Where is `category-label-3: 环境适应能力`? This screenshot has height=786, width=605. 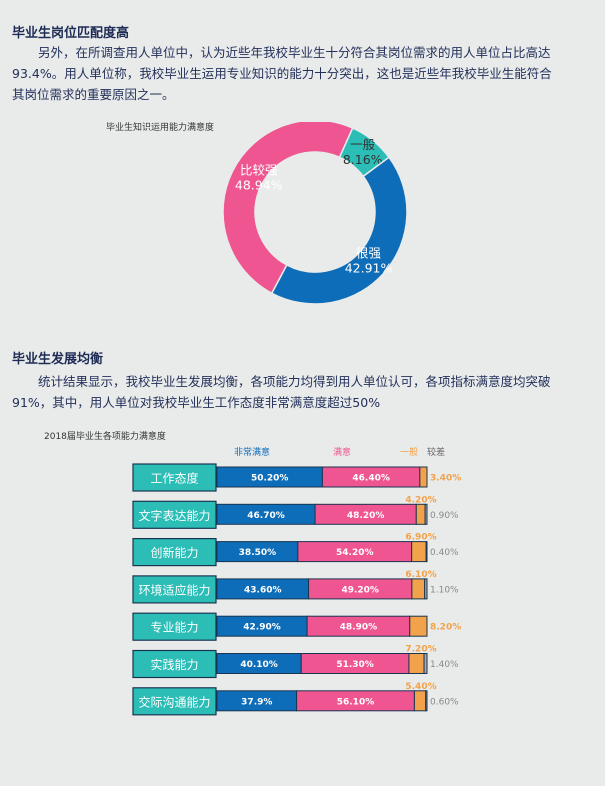
category-label-3: 环境适应能力 is located at coordinates (174, 589).